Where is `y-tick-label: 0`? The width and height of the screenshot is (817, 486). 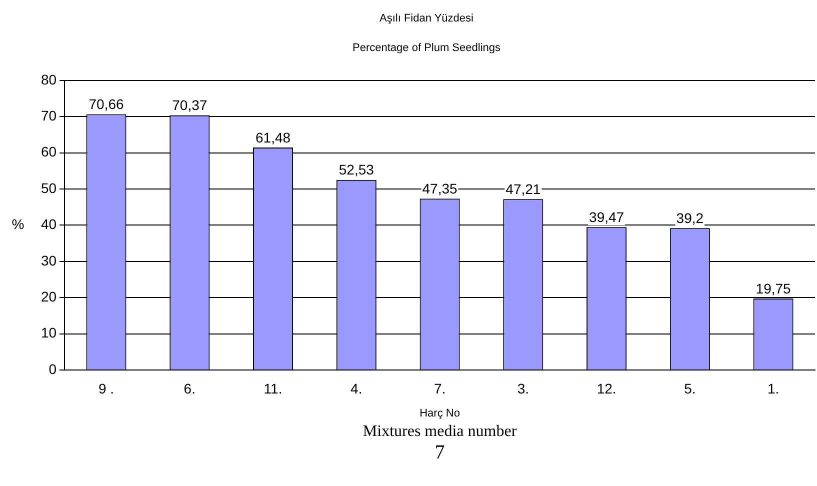 y-tick-label: 0 is located at coordinates (52, 368).